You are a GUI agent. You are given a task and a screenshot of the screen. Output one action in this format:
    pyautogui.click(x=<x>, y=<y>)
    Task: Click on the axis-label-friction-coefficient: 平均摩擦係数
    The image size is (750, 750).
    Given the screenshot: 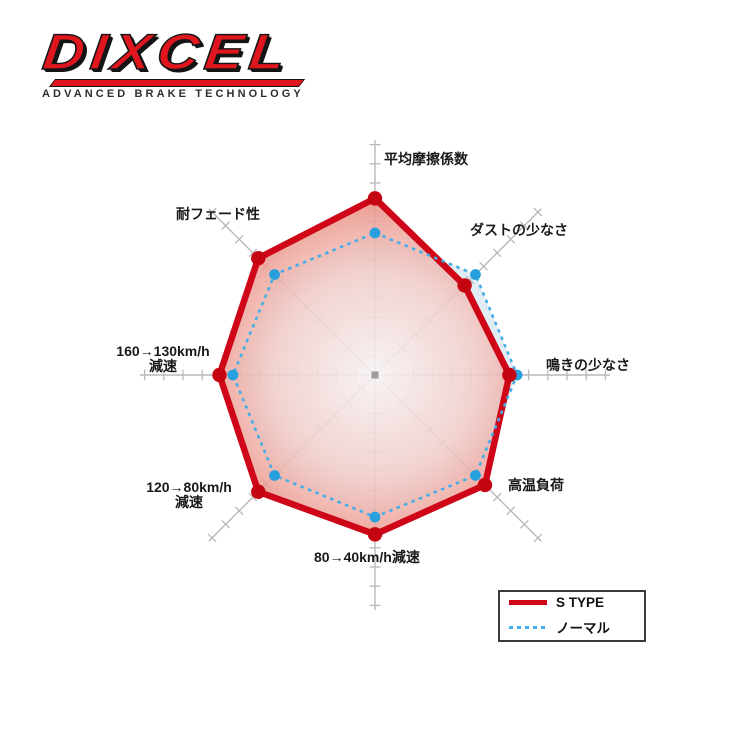 What is the action you would take?
    pyautogui.click(x=426, y=159)
    